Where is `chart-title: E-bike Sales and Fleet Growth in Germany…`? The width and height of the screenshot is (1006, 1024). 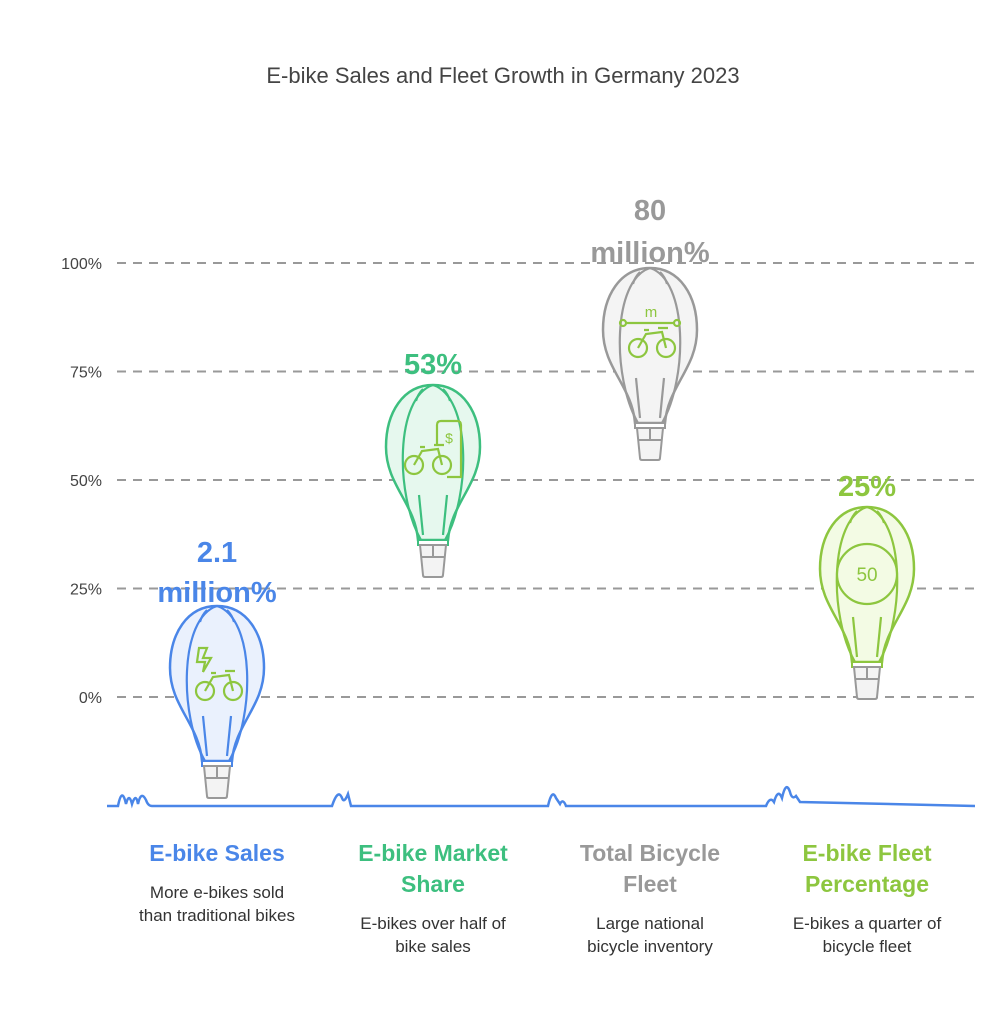
chart-title: E-bike Sales and Fleet Growth in Germany… is located at coordinates (503, 75).